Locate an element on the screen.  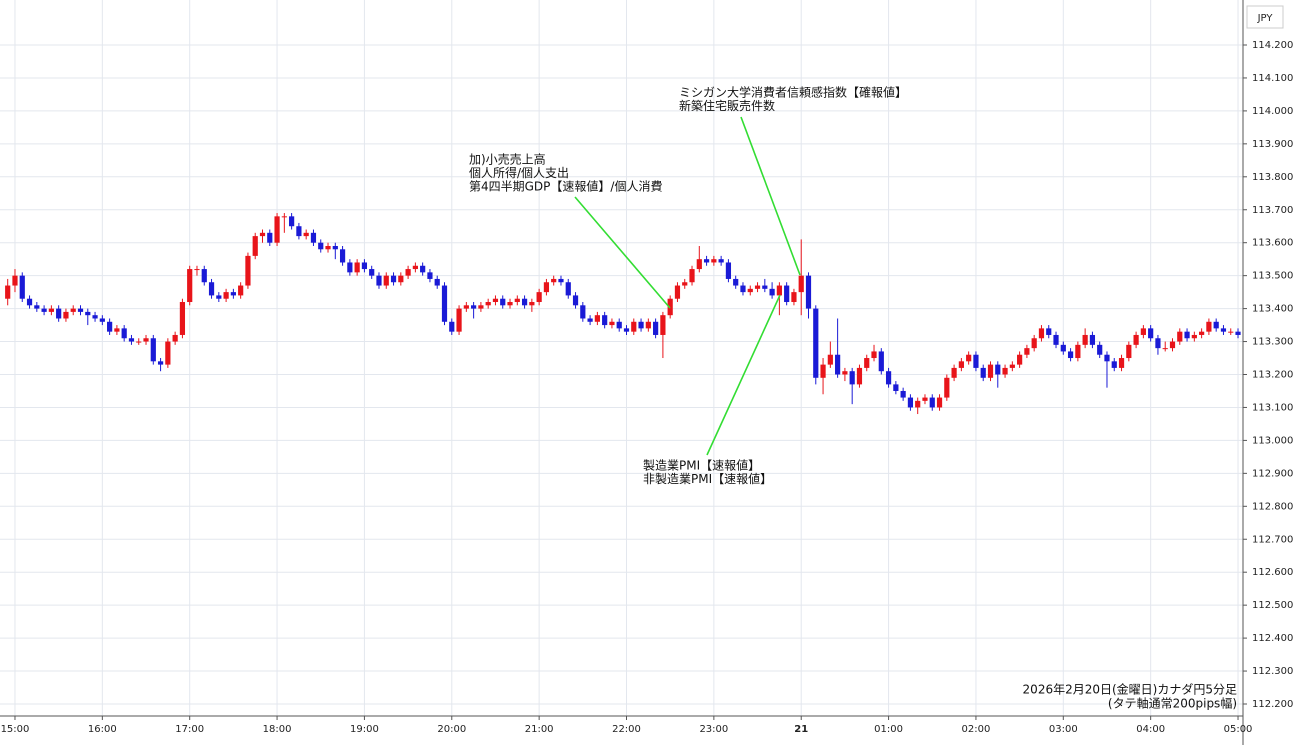
x-tick-label: 04:00 is located at coordinates (1150, 729).